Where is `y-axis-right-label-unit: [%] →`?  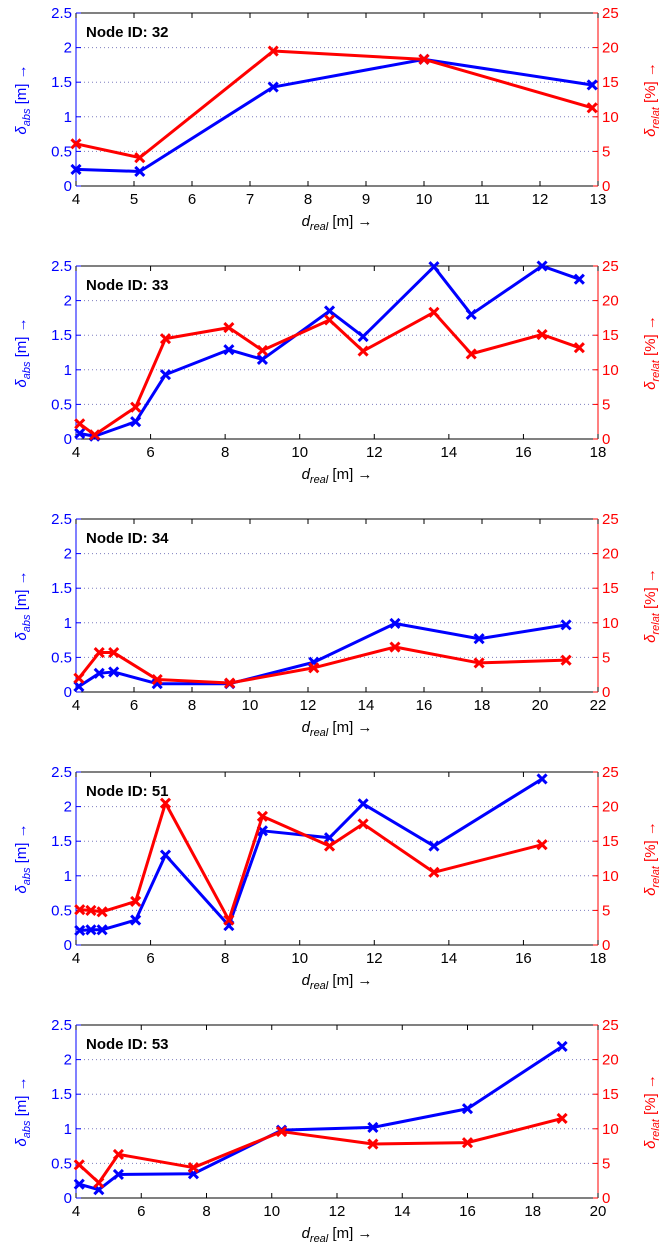
y-axis-right-label-unit: [%] → is located at coordinates (650, 843).